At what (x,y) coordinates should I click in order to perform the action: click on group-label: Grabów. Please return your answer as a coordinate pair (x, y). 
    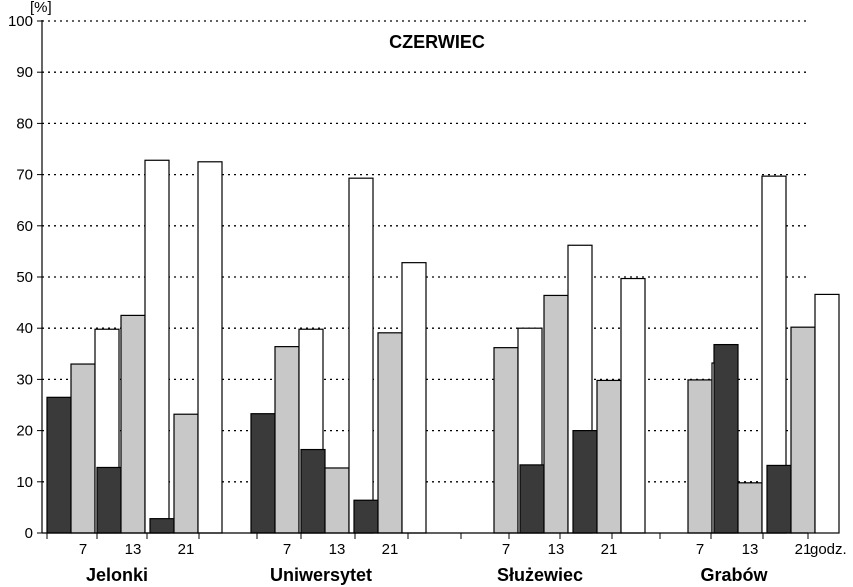
    Looking at the image, I should click on (734, 575).